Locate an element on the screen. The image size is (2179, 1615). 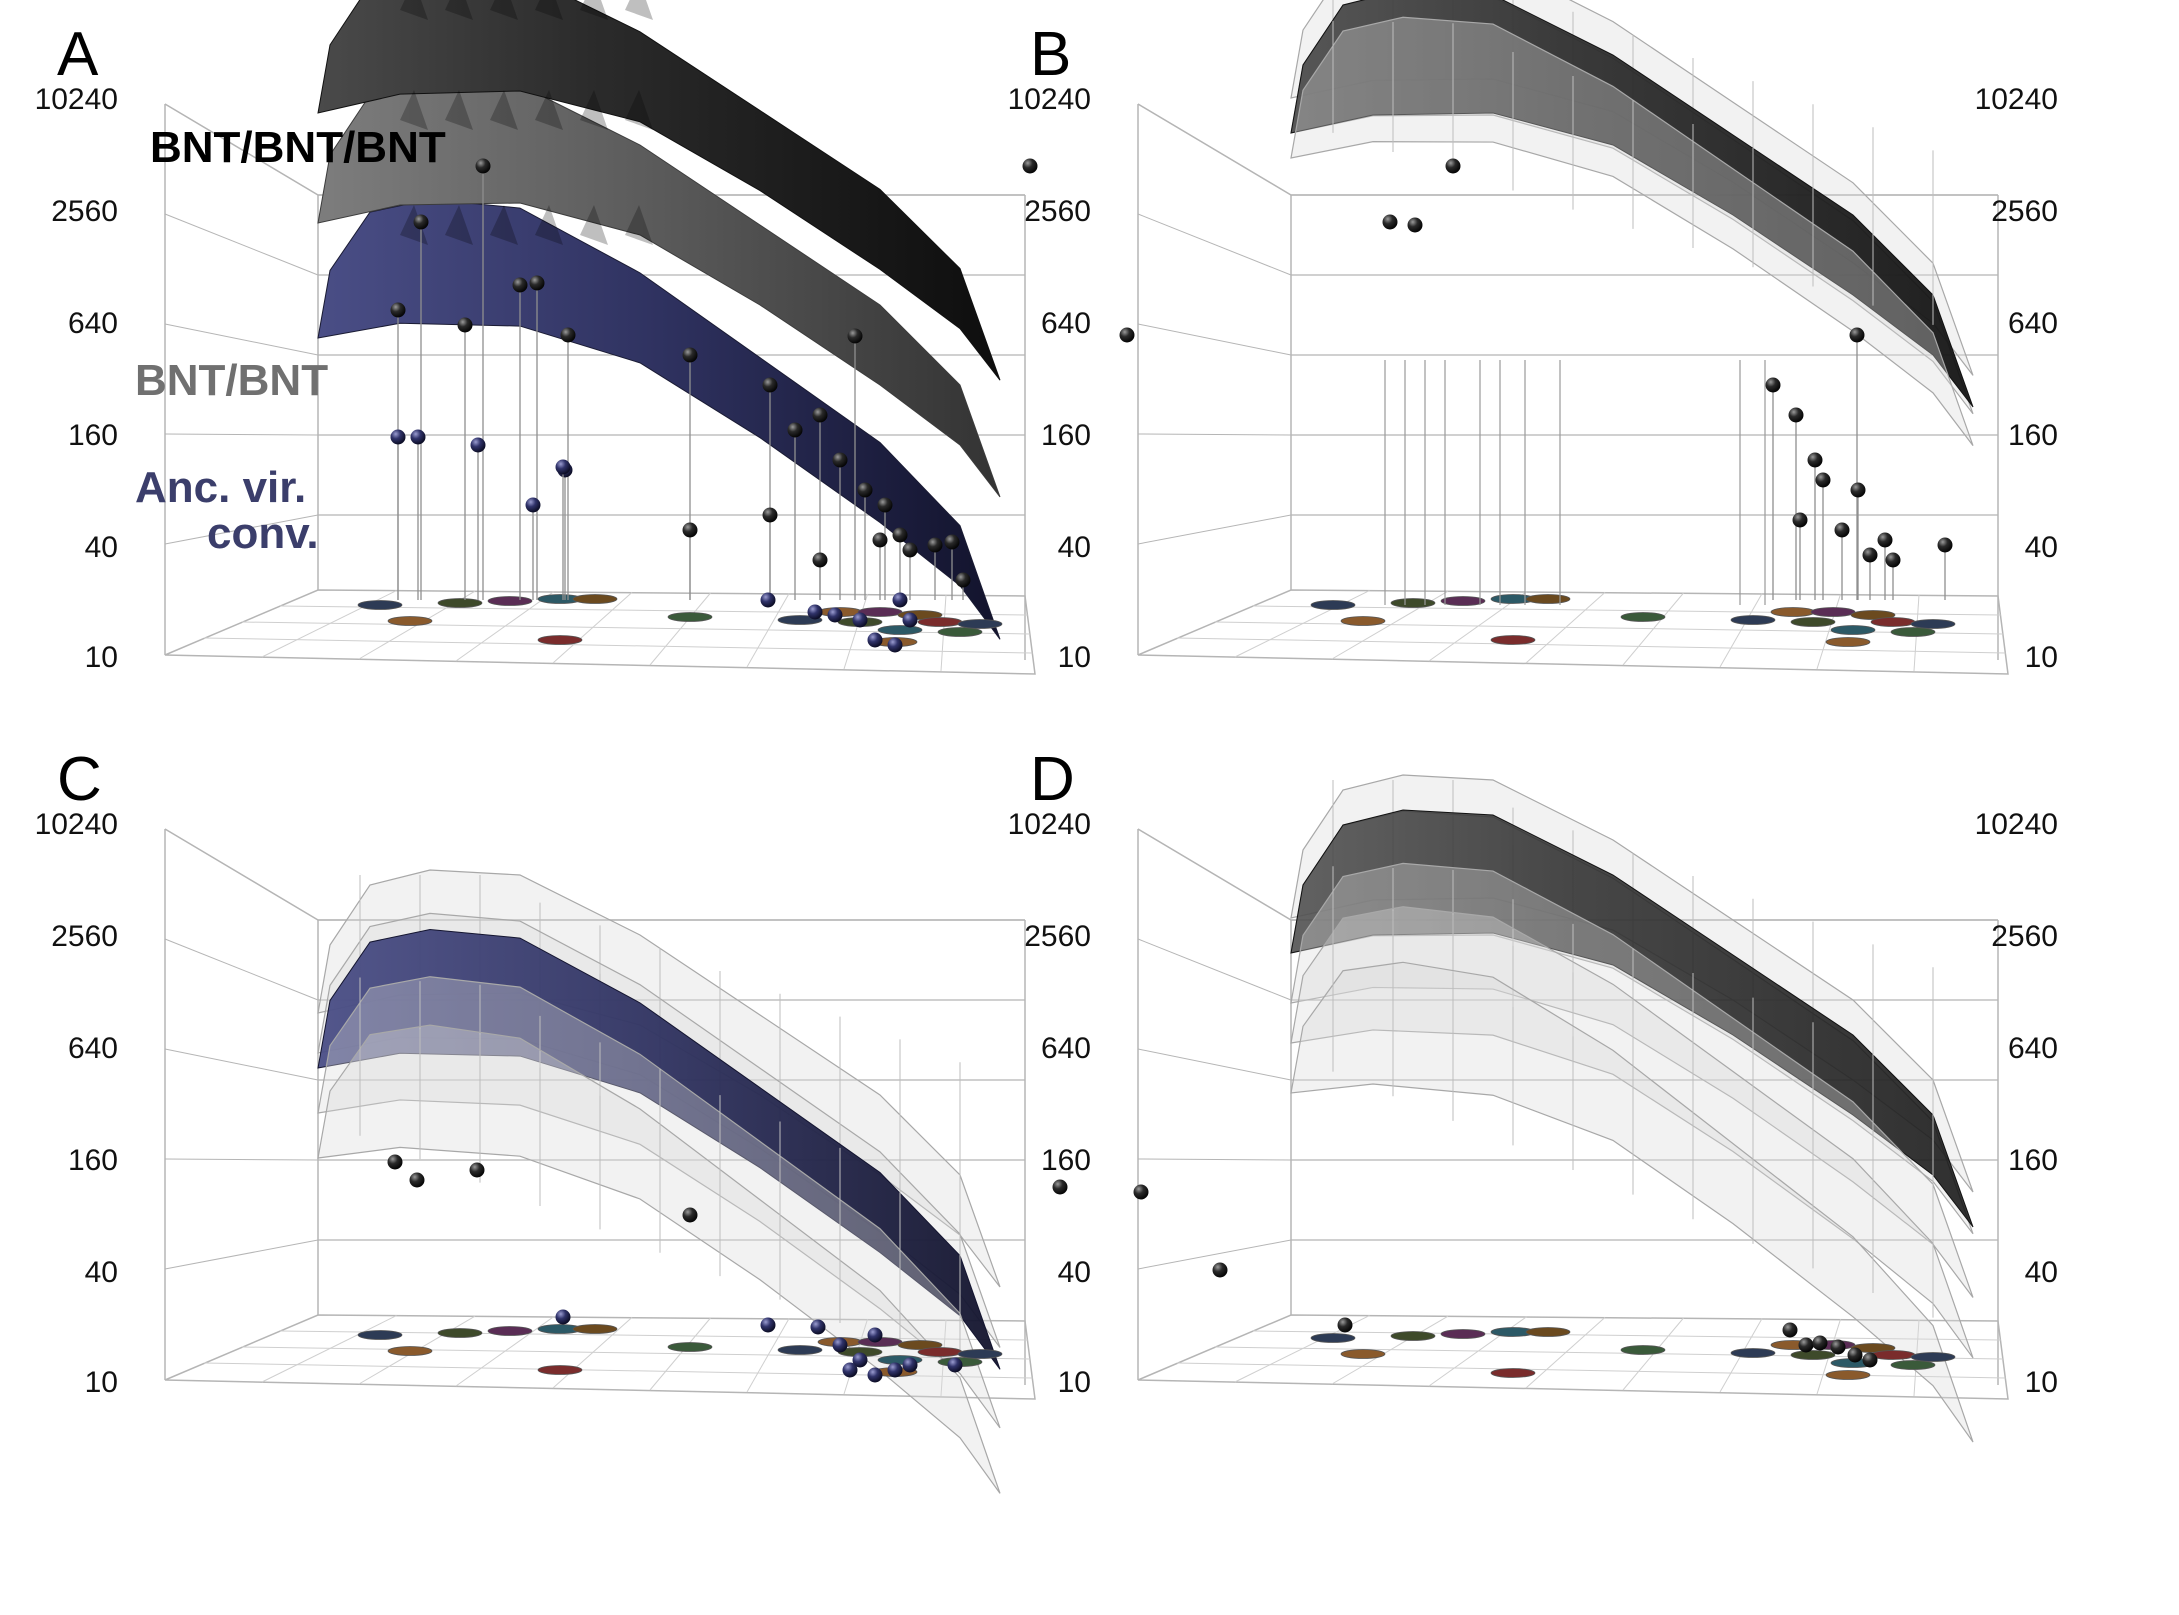
floor-gridline is located at coordinates (653, 1335).